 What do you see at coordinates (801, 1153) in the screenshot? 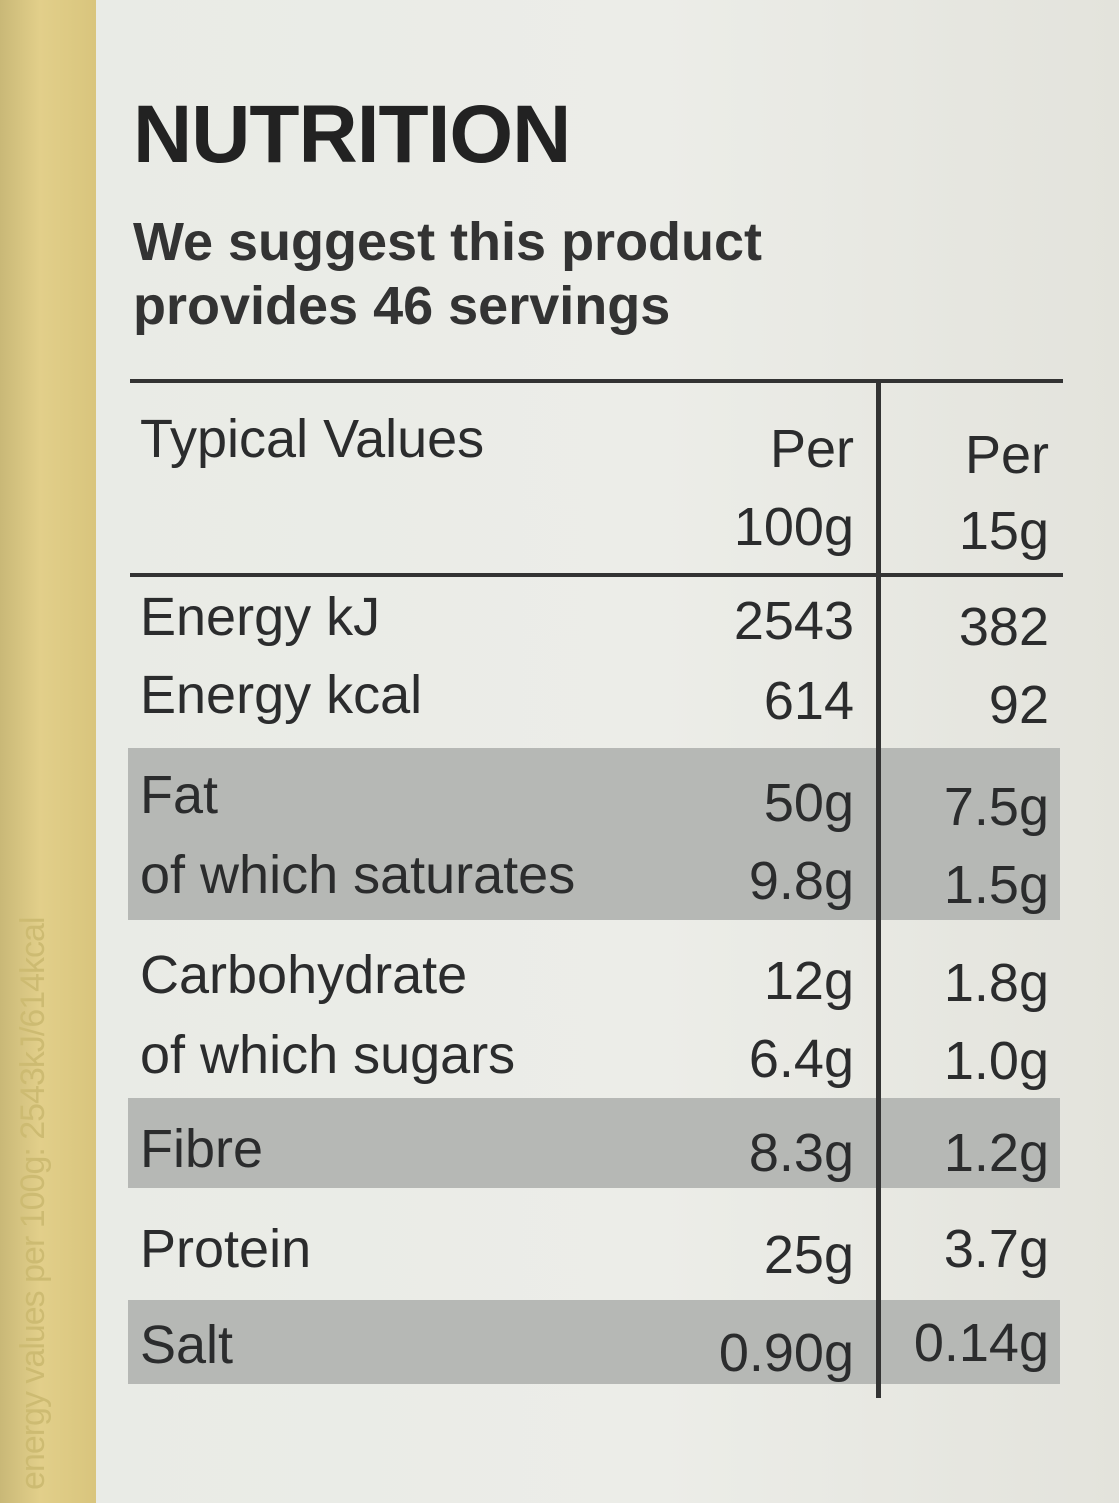
I see `row-per100: 8.3g` at bounding box center [801, 1153].